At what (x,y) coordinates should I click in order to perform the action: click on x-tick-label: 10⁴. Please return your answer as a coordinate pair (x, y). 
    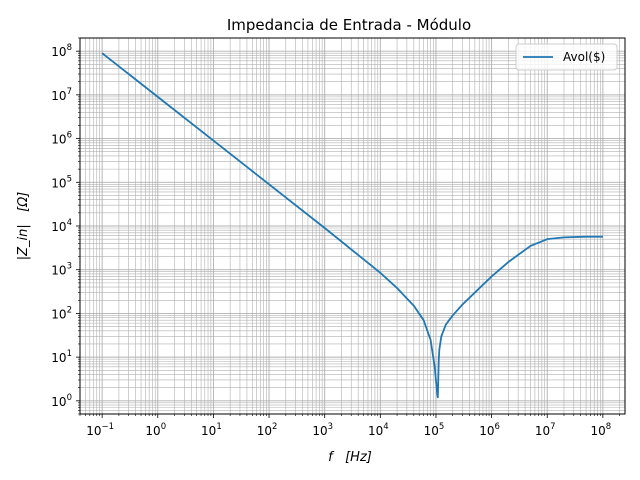
    Looking at the image, I should click on (378, 430).